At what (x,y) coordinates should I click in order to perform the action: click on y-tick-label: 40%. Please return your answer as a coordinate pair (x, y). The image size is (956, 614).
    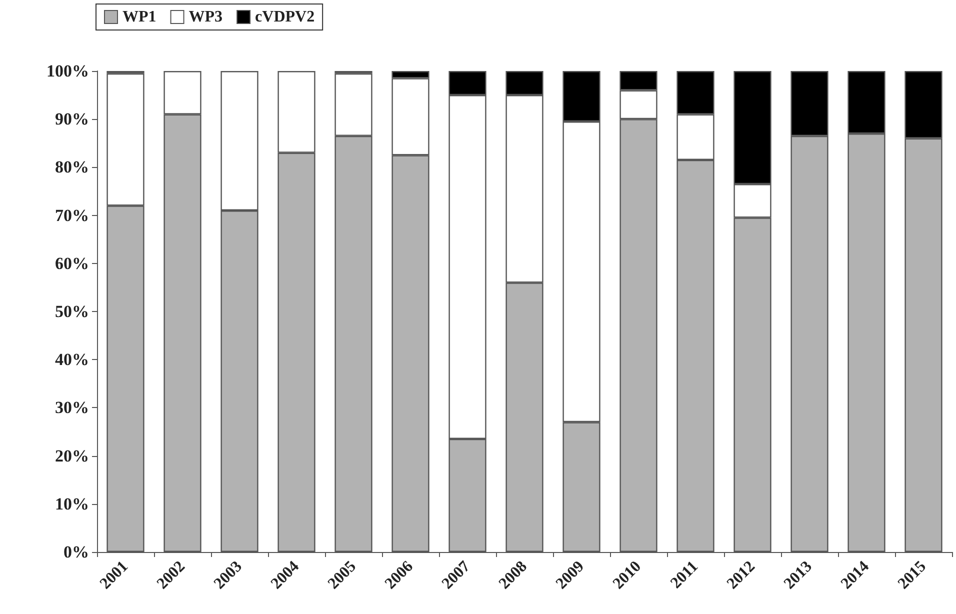
    Looking at the image, I should click on (72, 360).